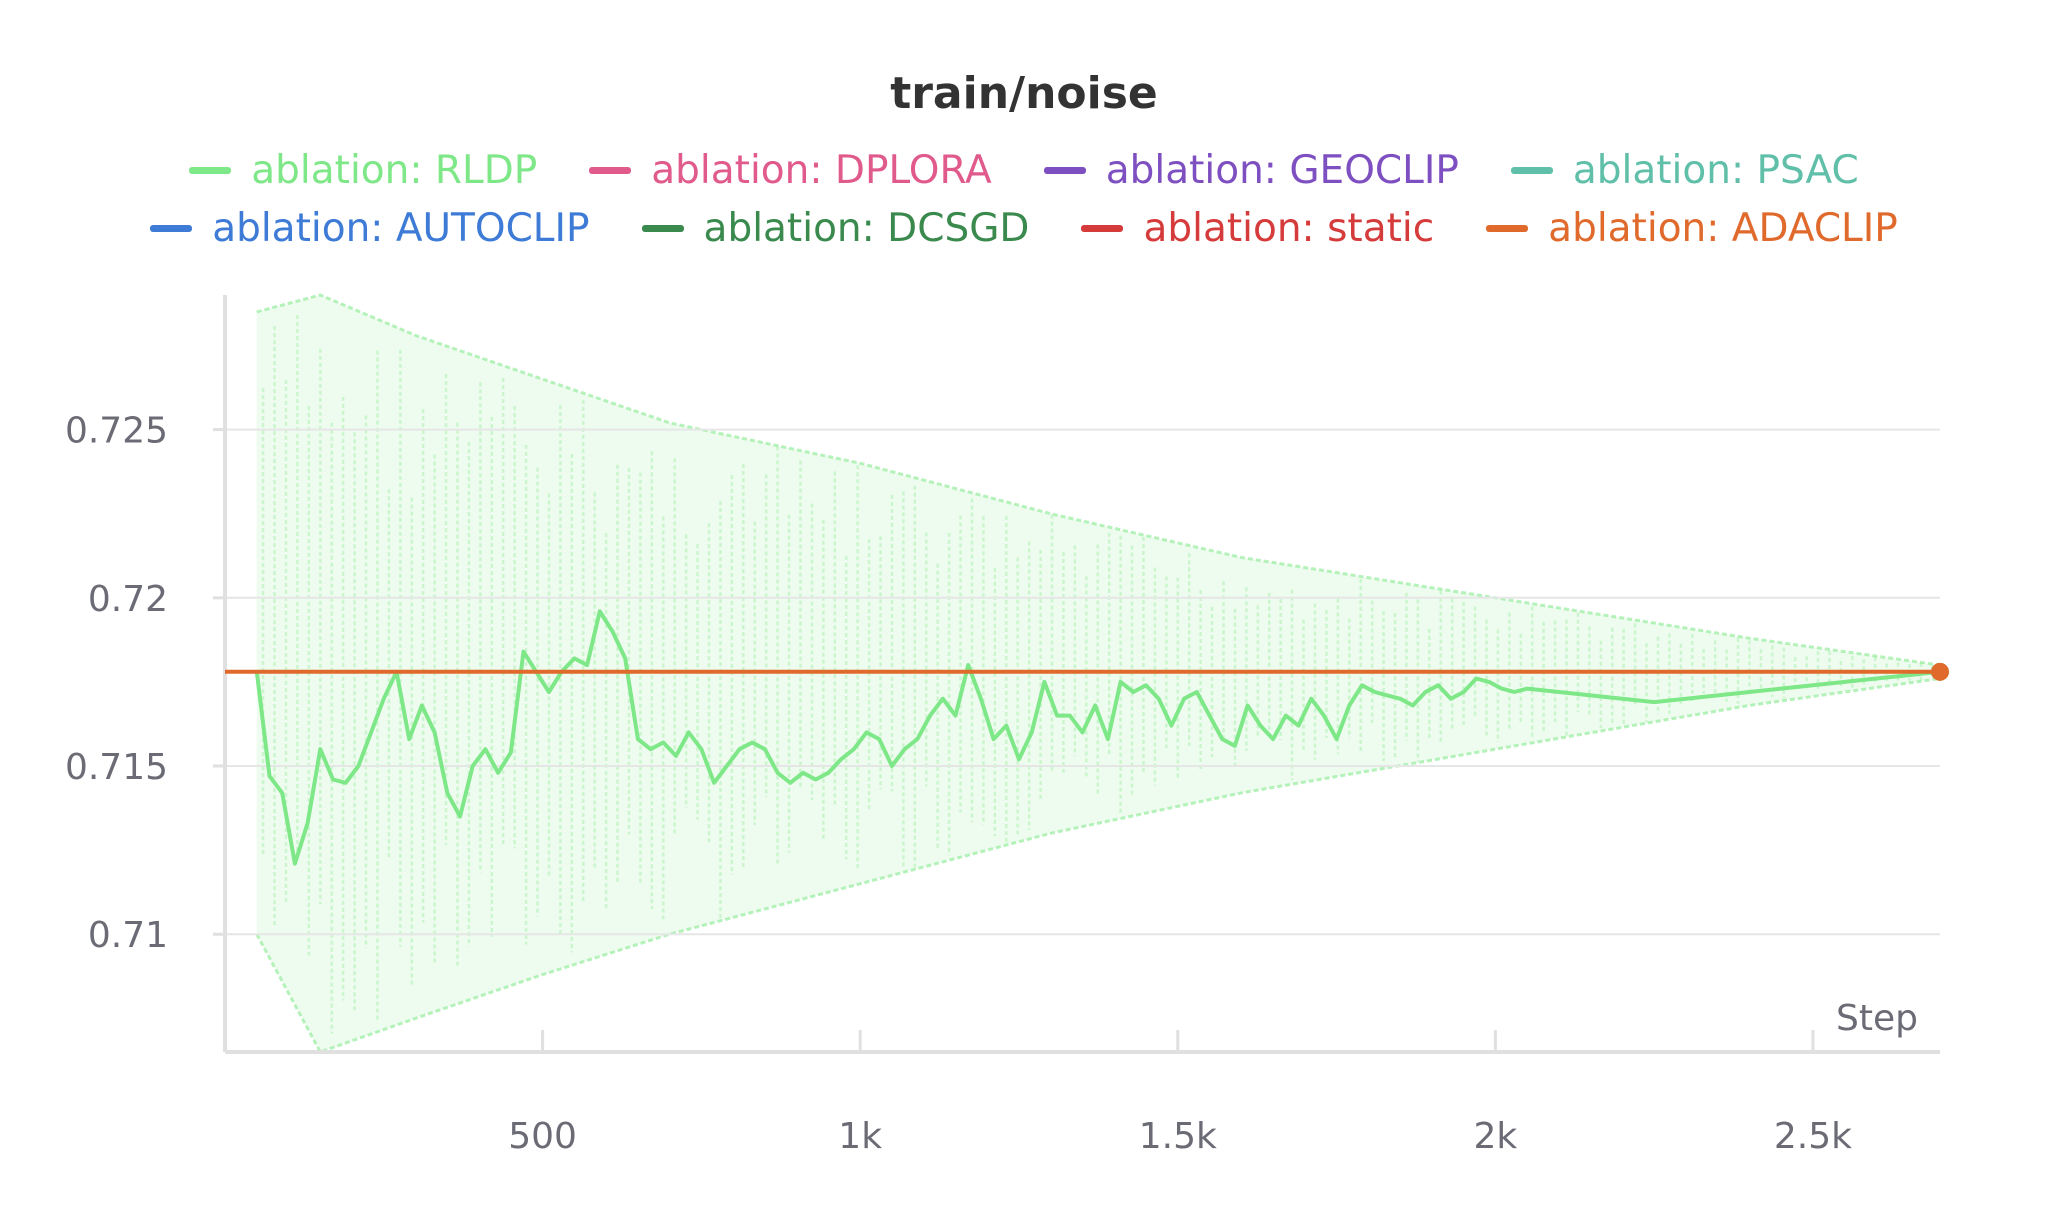  I want to click on x-tick-label: 1k, so click(860, 1136).